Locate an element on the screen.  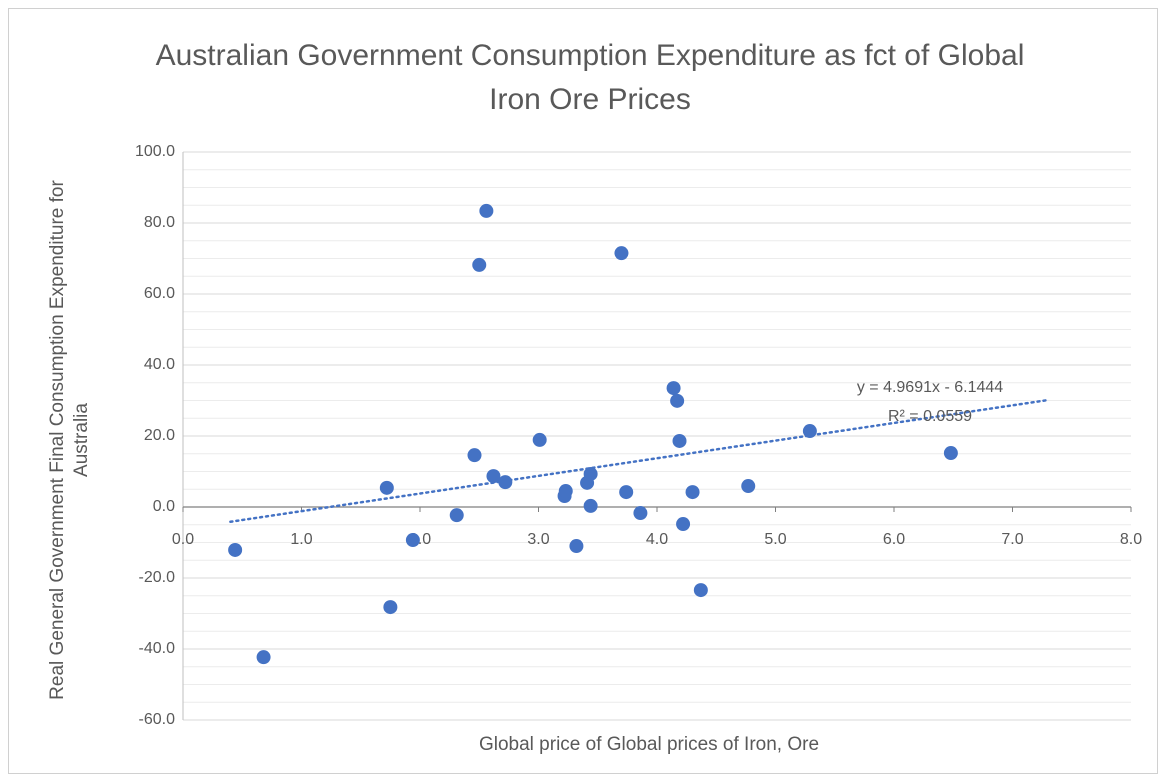
y-tick-label: 60.0 is located at coordinates (159, 293).